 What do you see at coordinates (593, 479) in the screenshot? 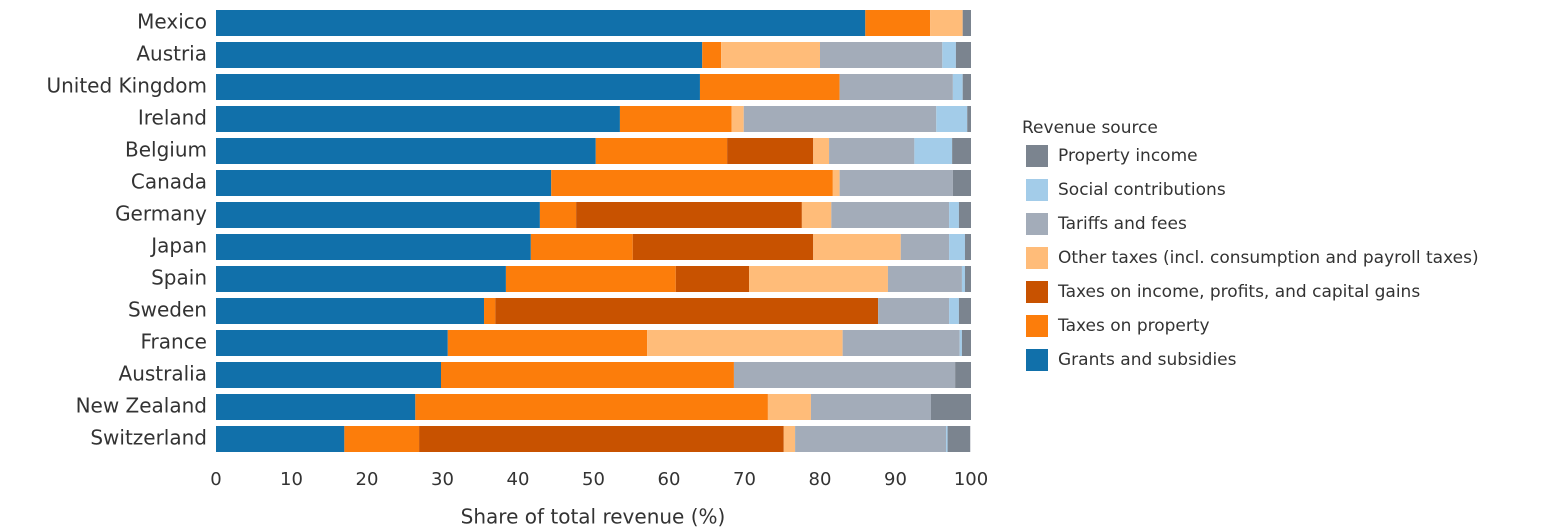
I see `x-tick-label: 50` at bounding box center [593, 479].